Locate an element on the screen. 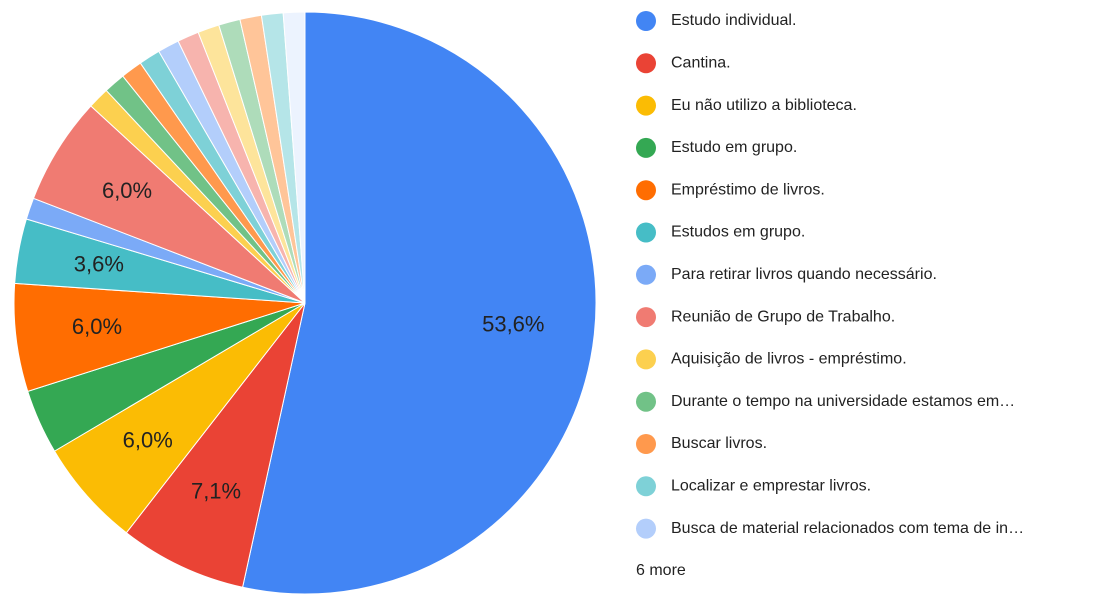  data-label: 3,6% is located at coordinates (99, 263).